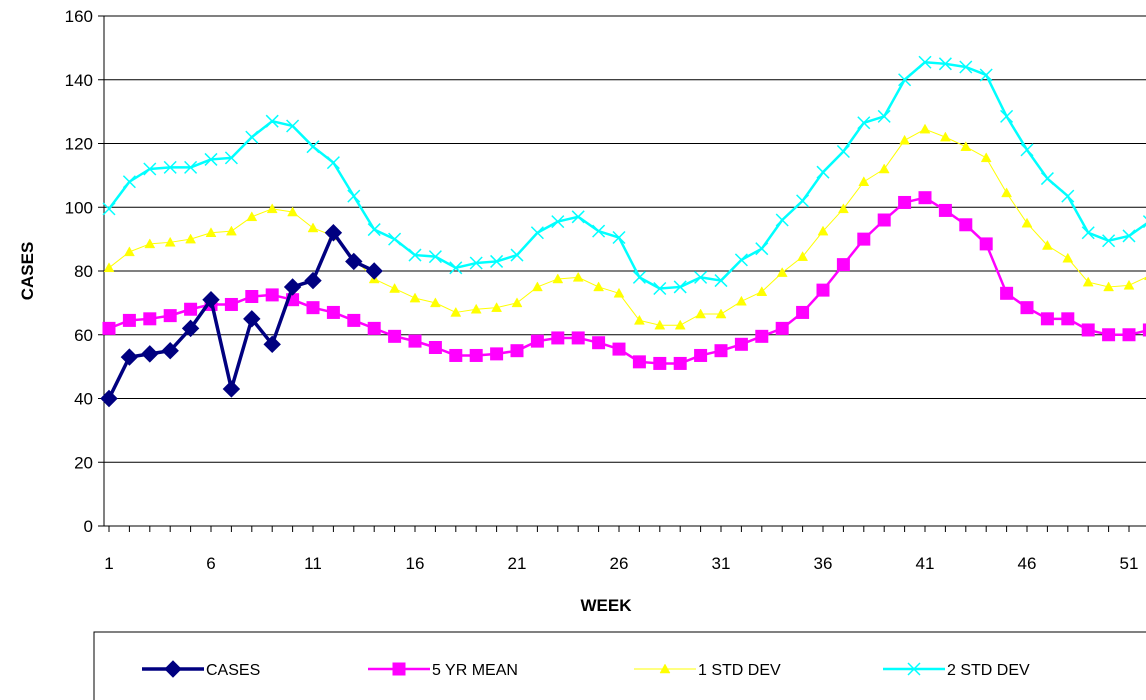 This screenshot has height=700, width=1146. Describe the element at coordinates (1027, 563) in the screenshot. I see `x-tick-label: 46` at that location.